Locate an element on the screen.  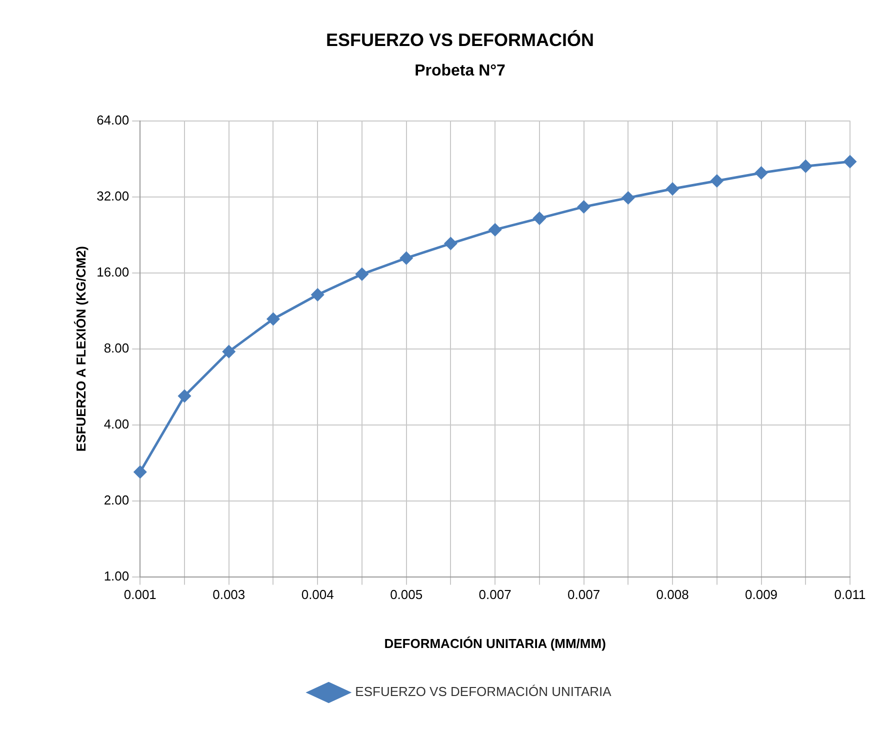
x-tick-label: 0.008 is located at coordinates (672, 594).